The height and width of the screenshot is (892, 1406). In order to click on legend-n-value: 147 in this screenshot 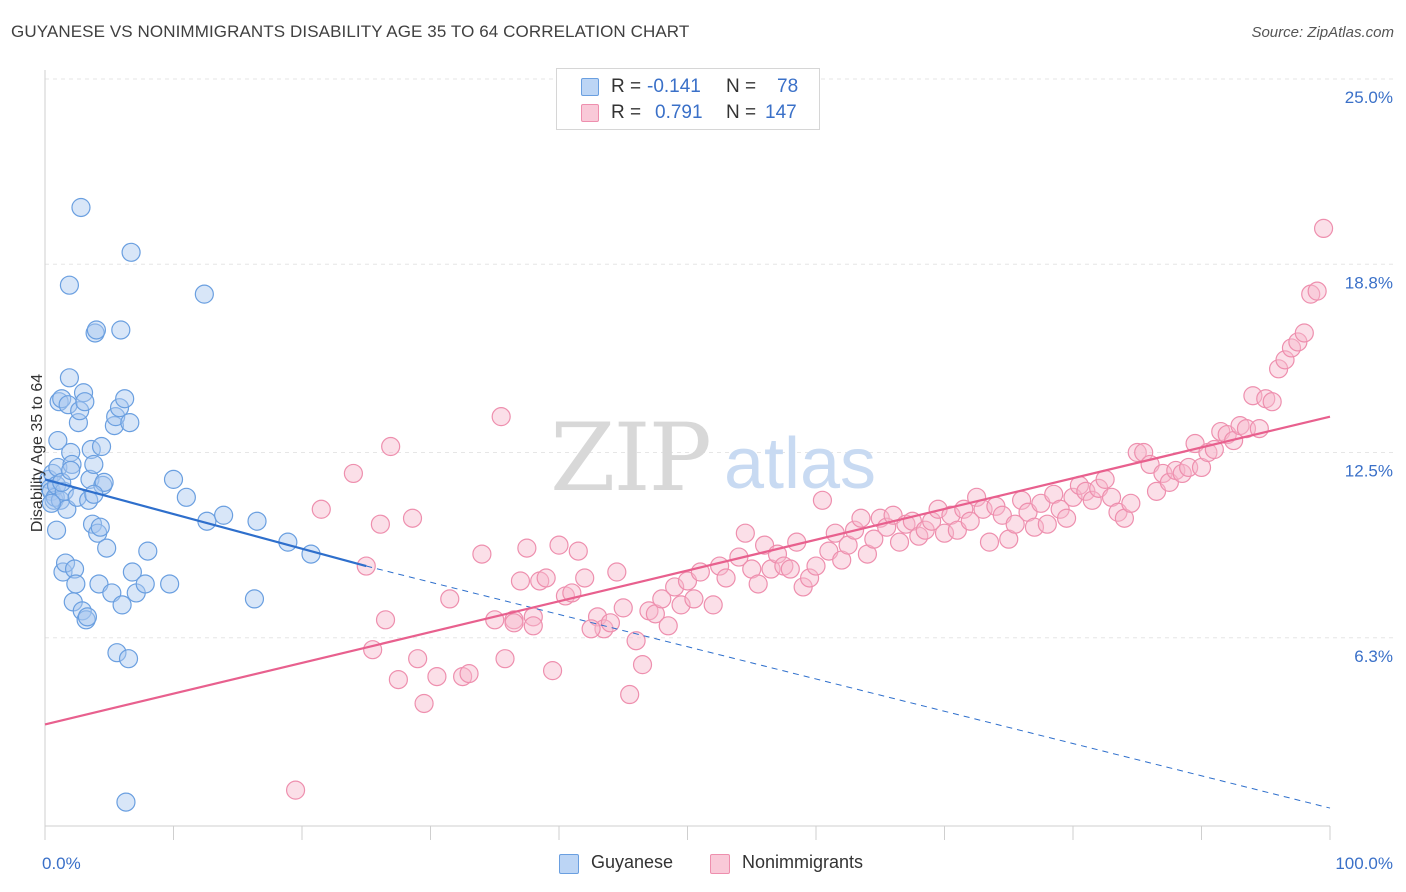, I will do `click(781, 112)`.